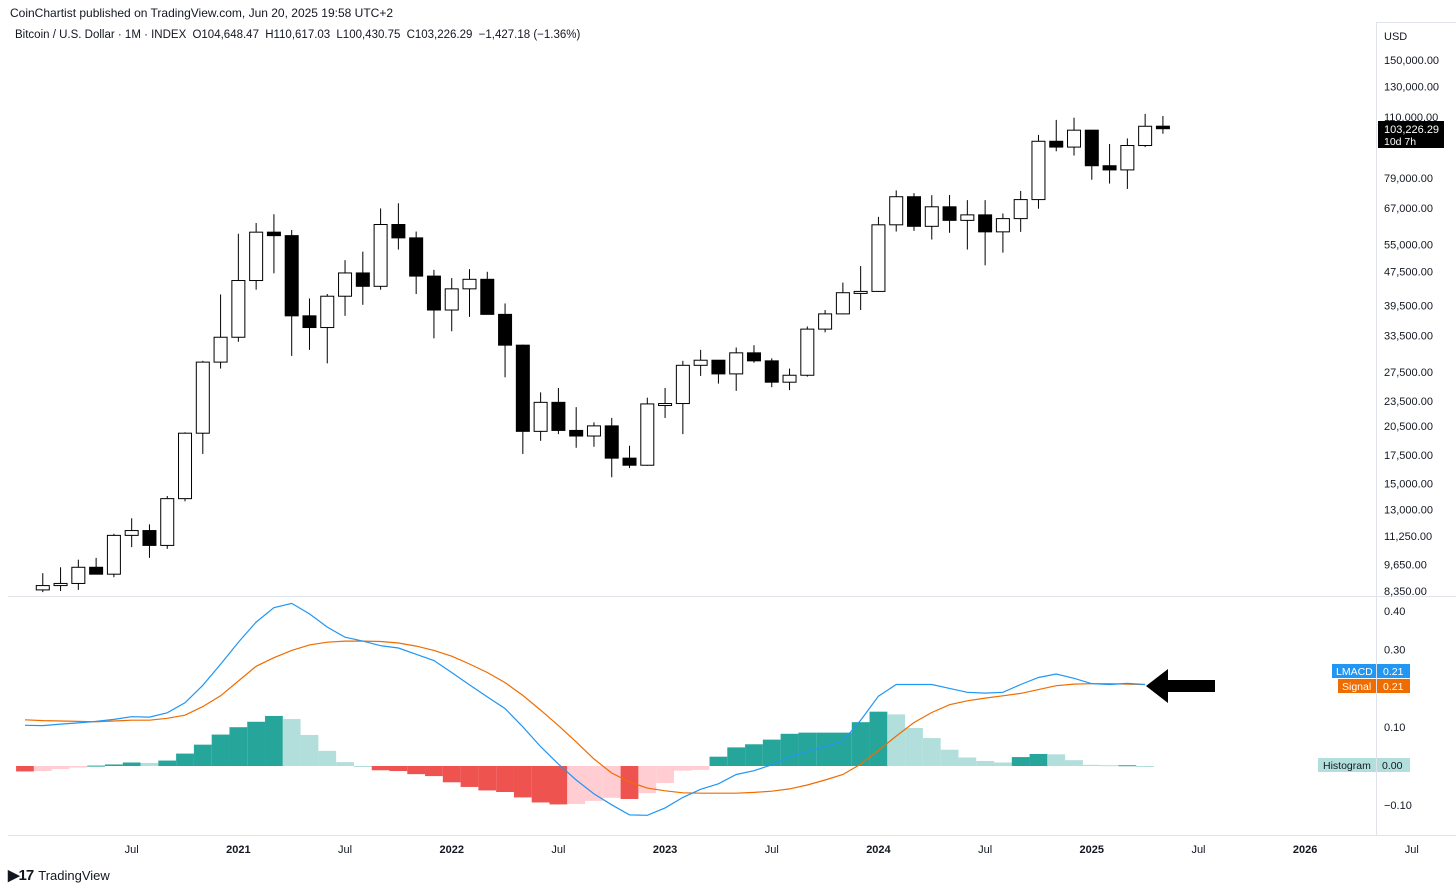  What do you see at coordinates (1408, 511) in the screenshot?
I see `price-tick-label: 13,000.00` at bounding box center [1408, 511].